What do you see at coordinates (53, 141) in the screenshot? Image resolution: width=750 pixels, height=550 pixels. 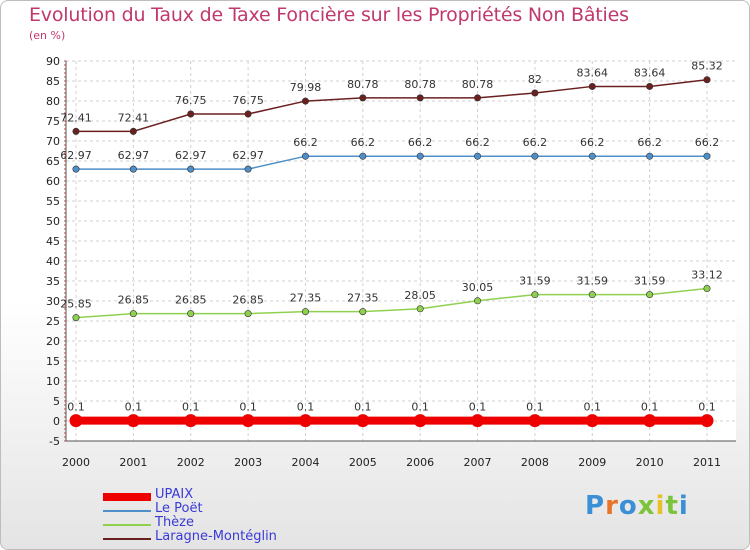 I see `y-tick-label: 70` at bounding box center [53, 141].